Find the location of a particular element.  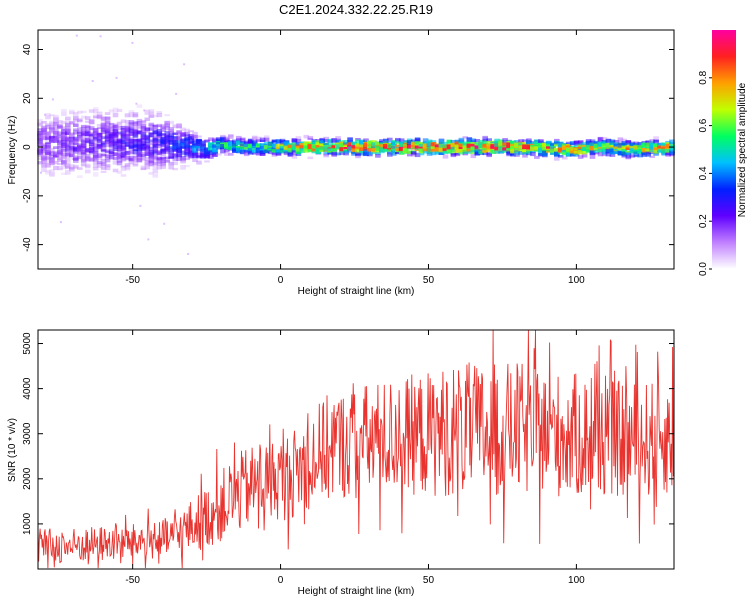

spectrogram-y-label: Frequency (Hz) is located at coordinates (12, 150).